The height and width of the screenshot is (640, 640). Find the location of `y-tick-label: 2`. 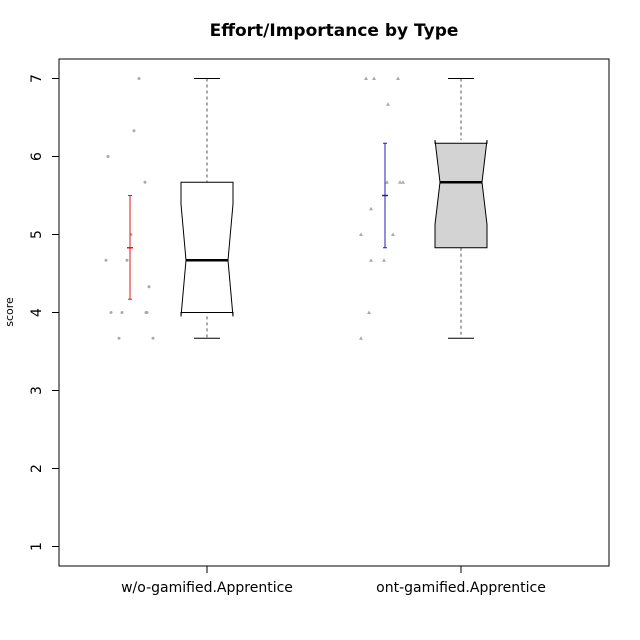

y-tick-label: 2 is located at coordinates (37, 468).